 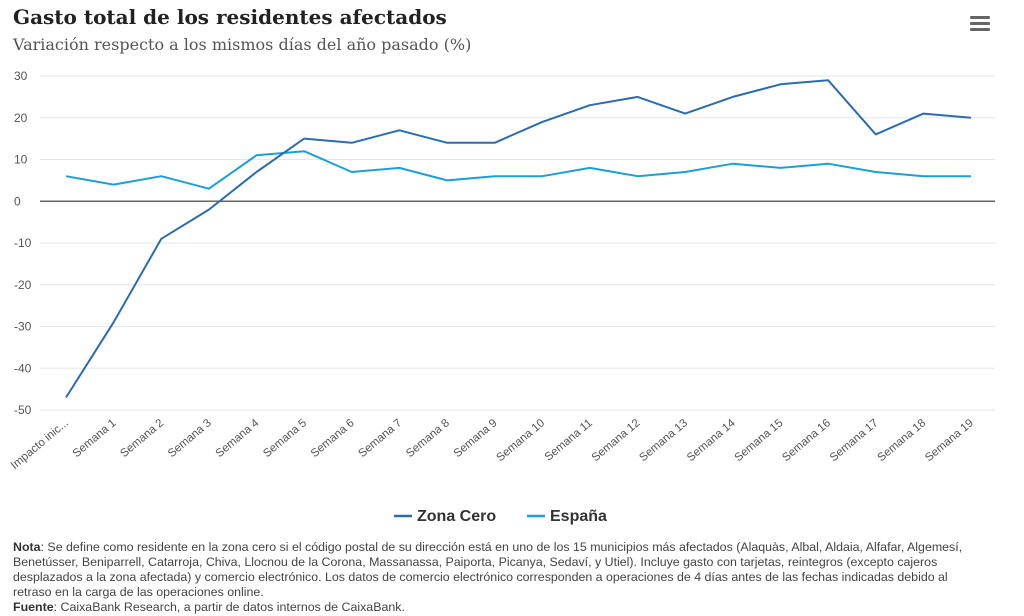 I want to click on y-tick-label: -50, so click(x=23, y=410).